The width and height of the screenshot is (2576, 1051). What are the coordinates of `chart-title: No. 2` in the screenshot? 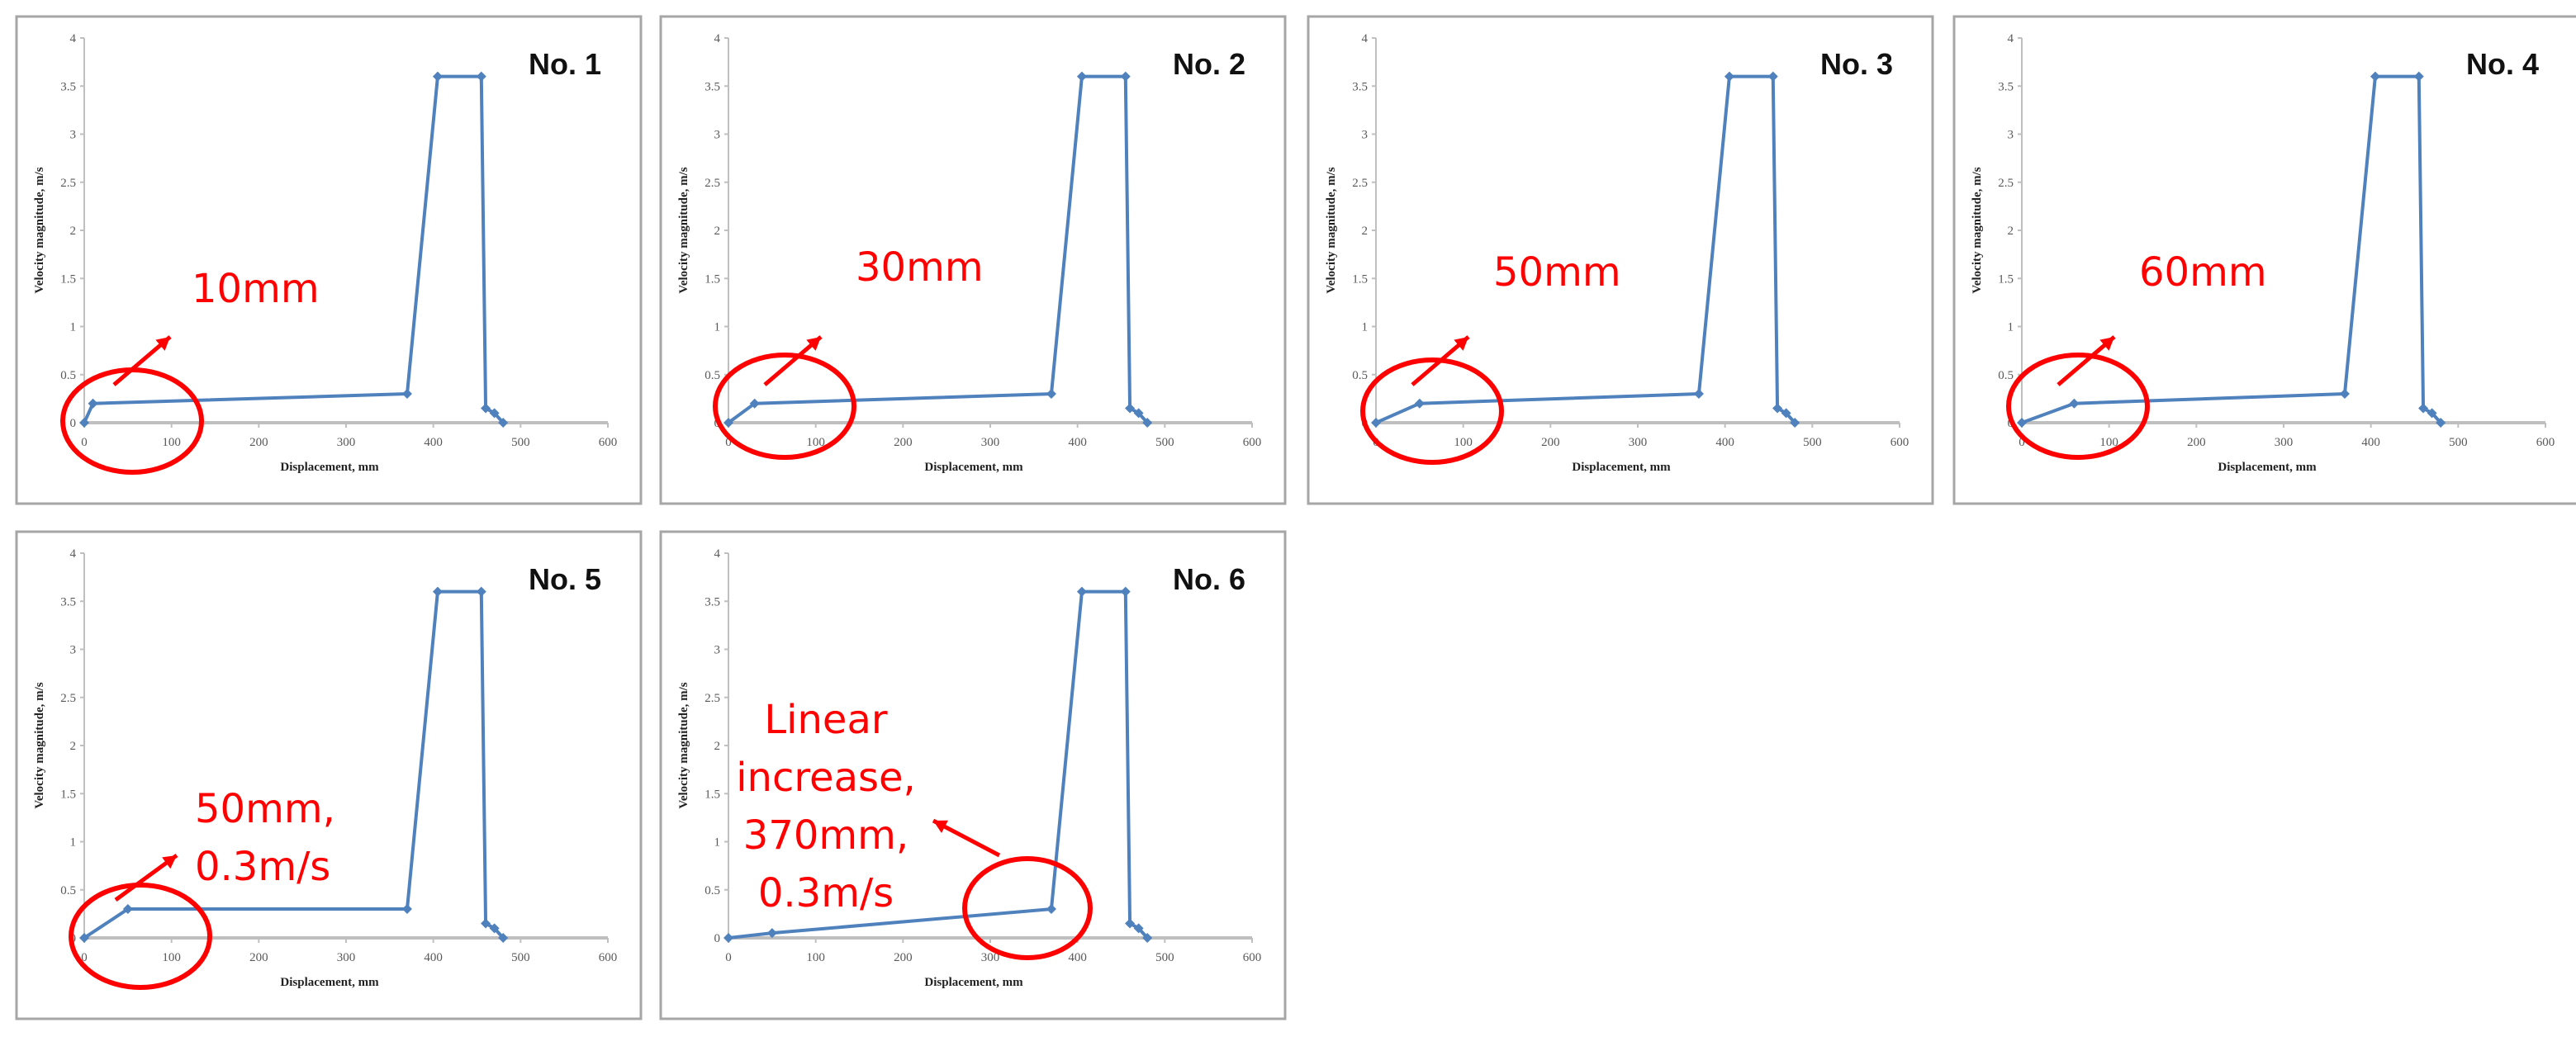 It's located at (1209, 64).